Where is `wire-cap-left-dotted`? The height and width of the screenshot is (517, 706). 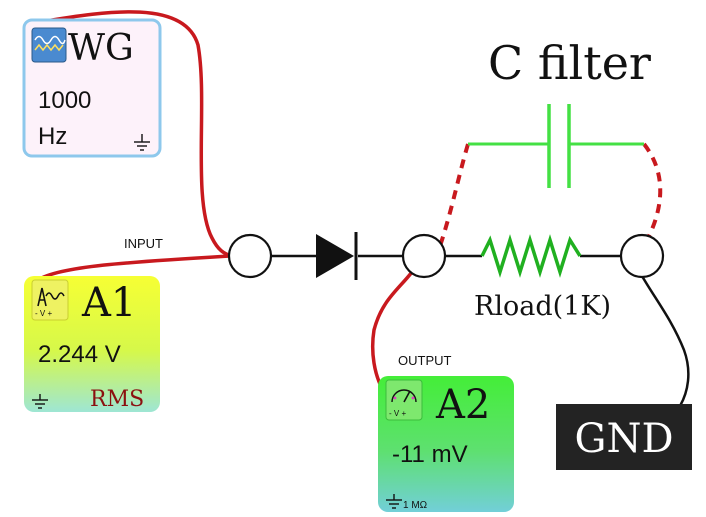 wire-cap-left-dotted is located at coordinates (454, 195).